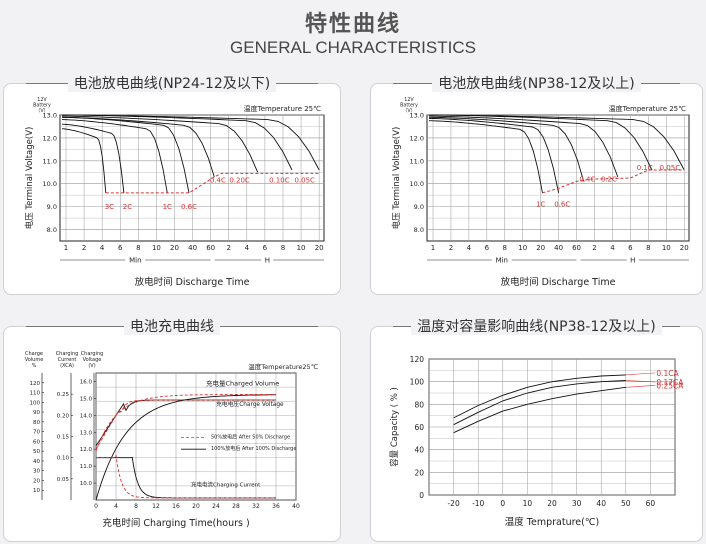 Image resolution: width=706 pixels, height=544 pixels. What do you see at coordinates (67, 366) in the screenshot?
I see `axis-head: (XCA)` at bounding box center [67, 366].